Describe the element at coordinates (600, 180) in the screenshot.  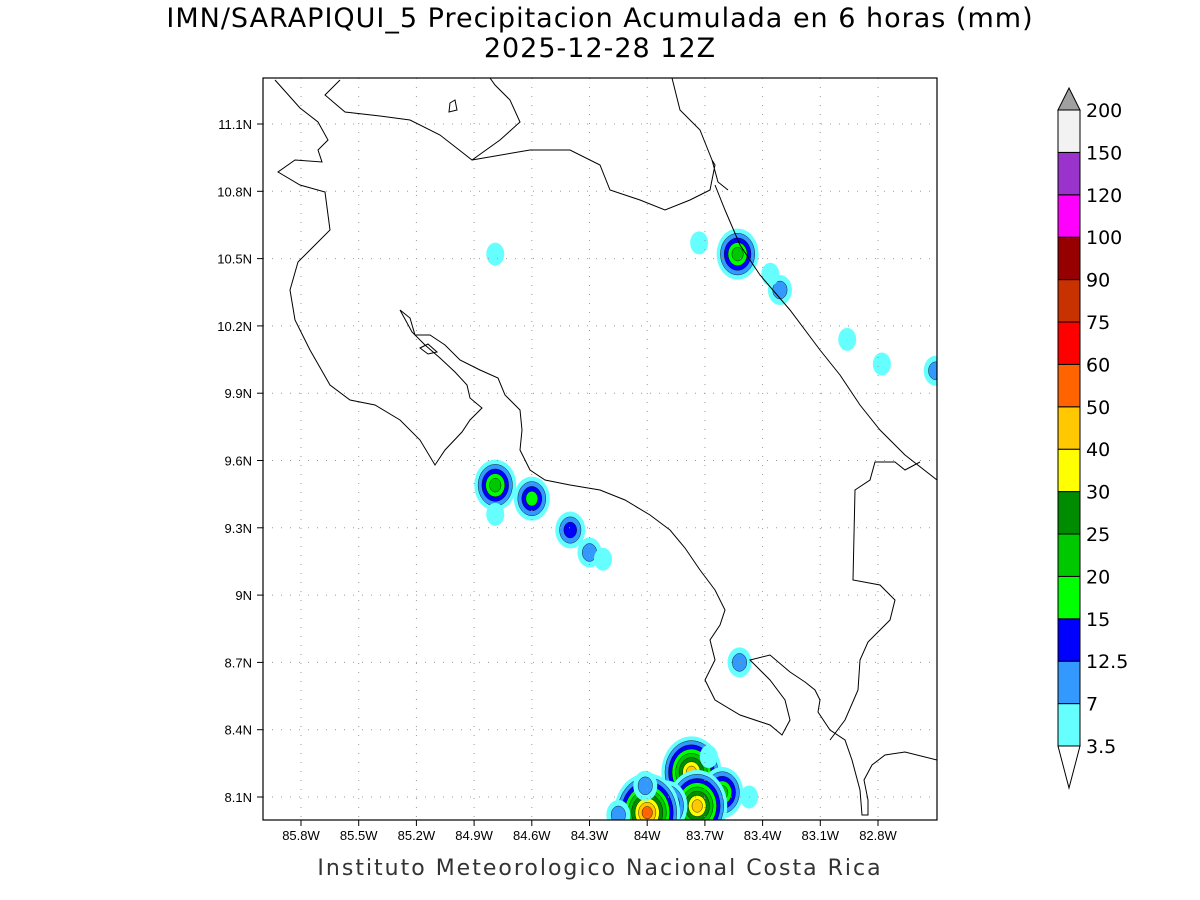
I see `border-north` at that location.